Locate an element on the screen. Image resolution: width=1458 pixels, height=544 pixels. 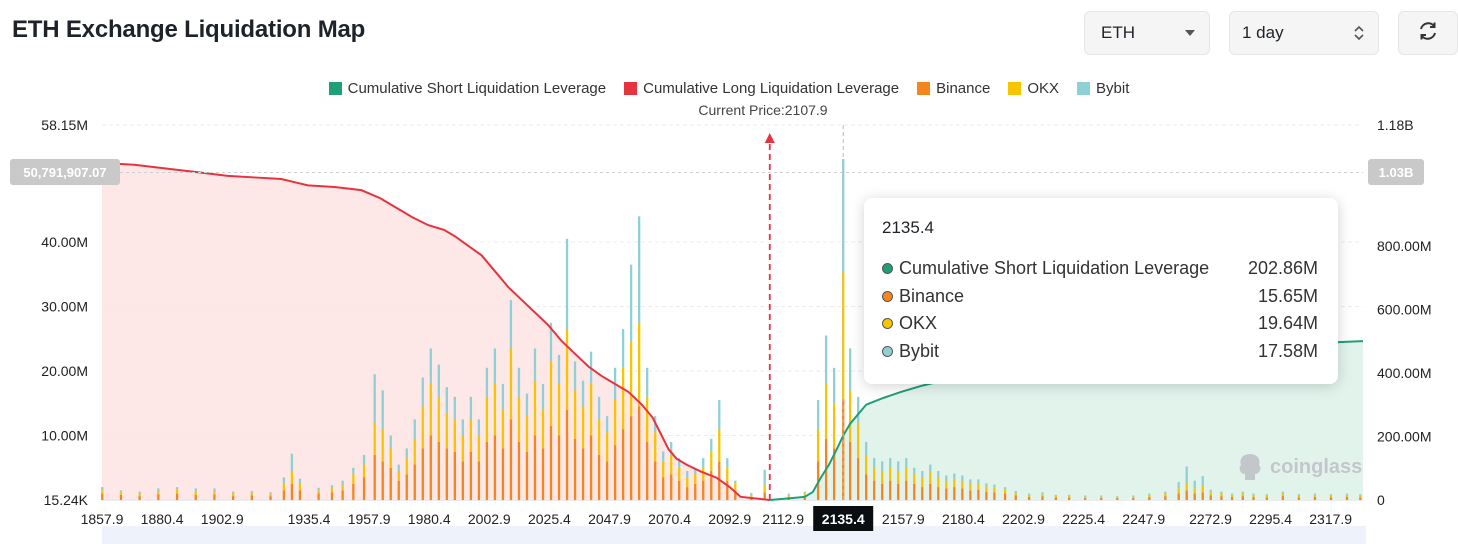
x-tick-label: 1857.9 is located at coordinates (102, 519).